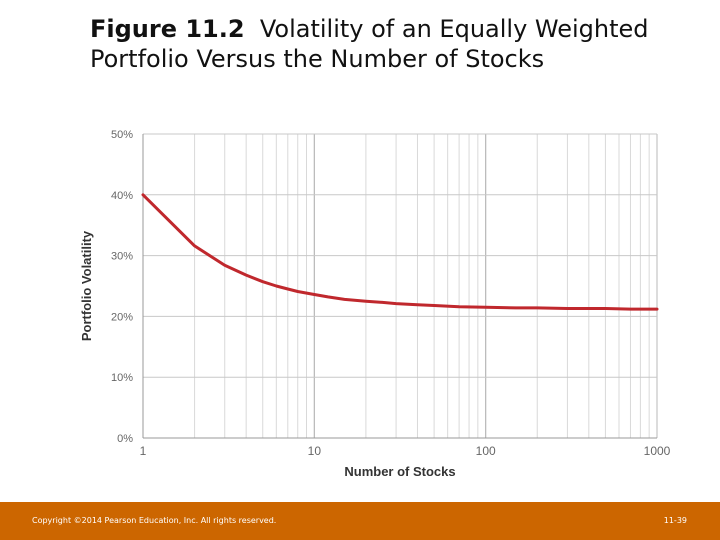  Describe the element at coordinates (454, 29) in the screenshot. I see `title-line-1: Volatility of an Equally Weighted` at that location.